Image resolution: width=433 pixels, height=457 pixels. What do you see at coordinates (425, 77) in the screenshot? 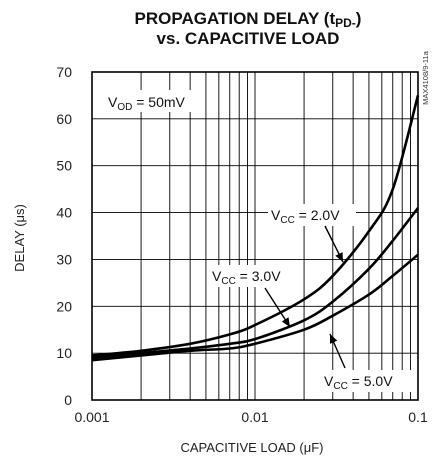
I see `side-code: MAX4108/9-11a` at bounding box center [425, 77].